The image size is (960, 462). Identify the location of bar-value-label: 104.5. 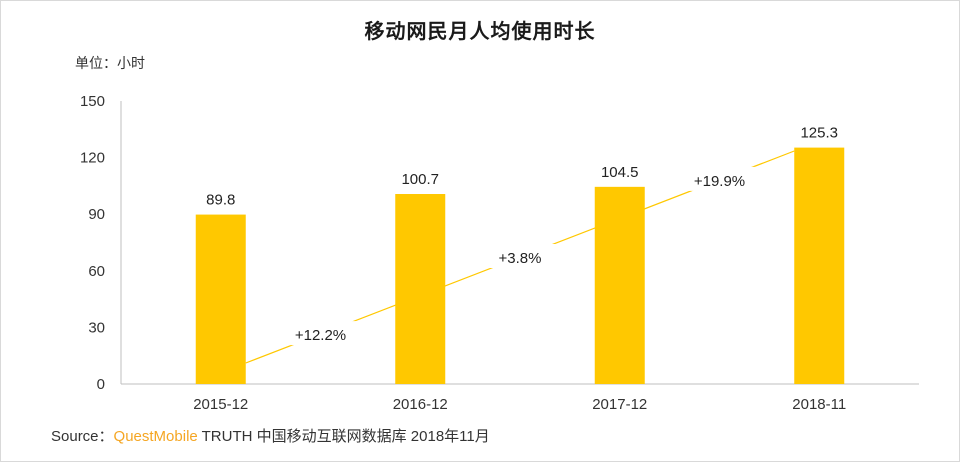
(620, 172).